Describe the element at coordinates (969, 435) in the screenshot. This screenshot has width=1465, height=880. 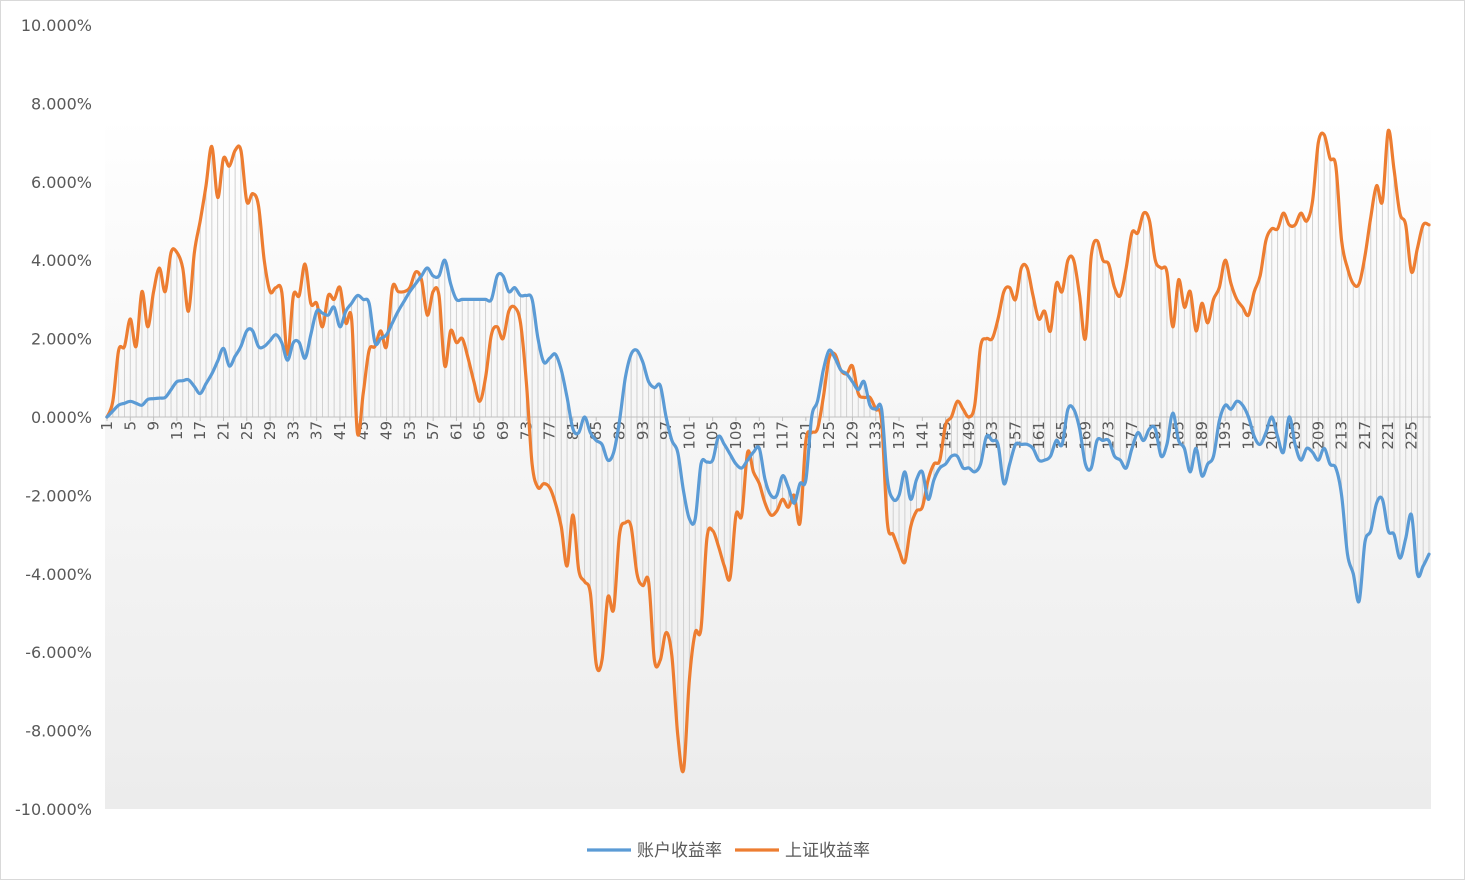
I see `x-tick-label: 149` at that location.